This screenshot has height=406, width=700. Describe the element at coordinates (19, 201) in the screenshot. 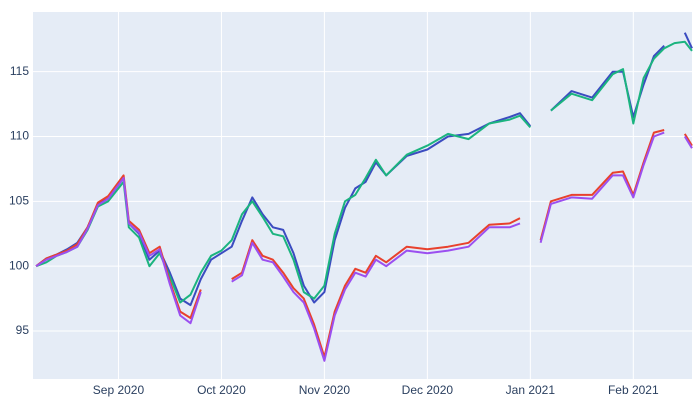

I see `y-tick-label: 105` at that location.